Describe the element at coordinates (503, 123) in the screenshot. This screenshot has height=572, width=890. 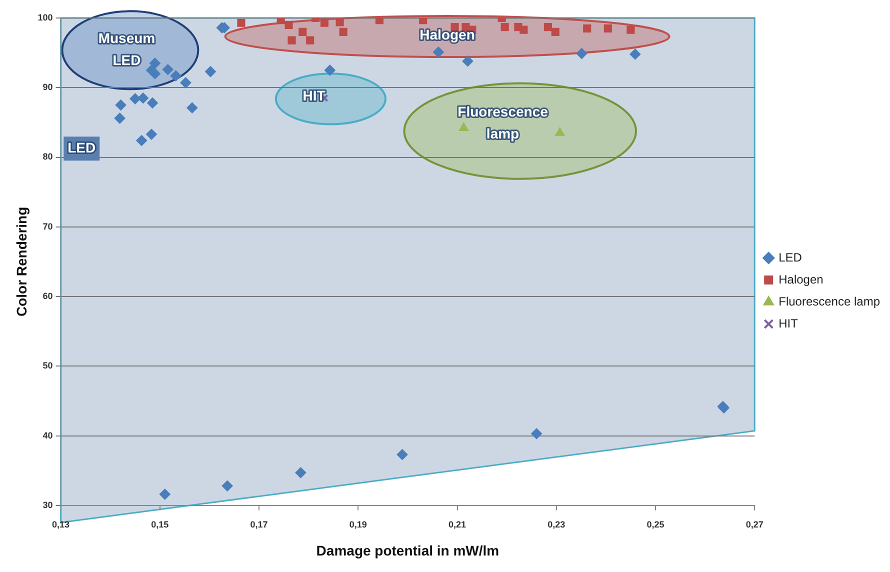
I see `annotation: Fluorescence lamp` at that location.